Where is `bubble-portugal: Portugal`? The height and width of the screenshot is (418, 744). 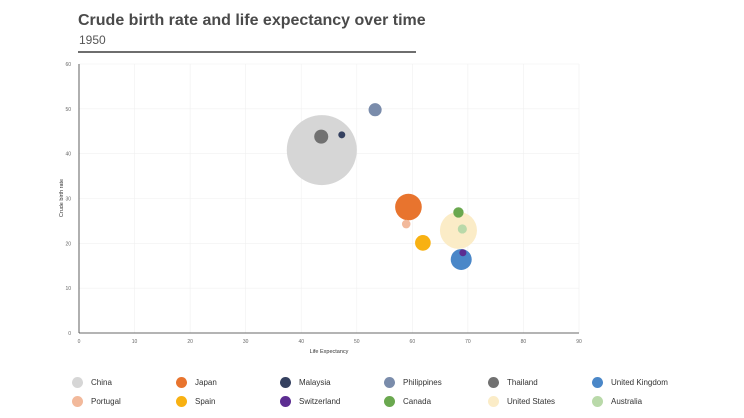 bubble-portugal: Portugal is located at coordinates (406, 224).